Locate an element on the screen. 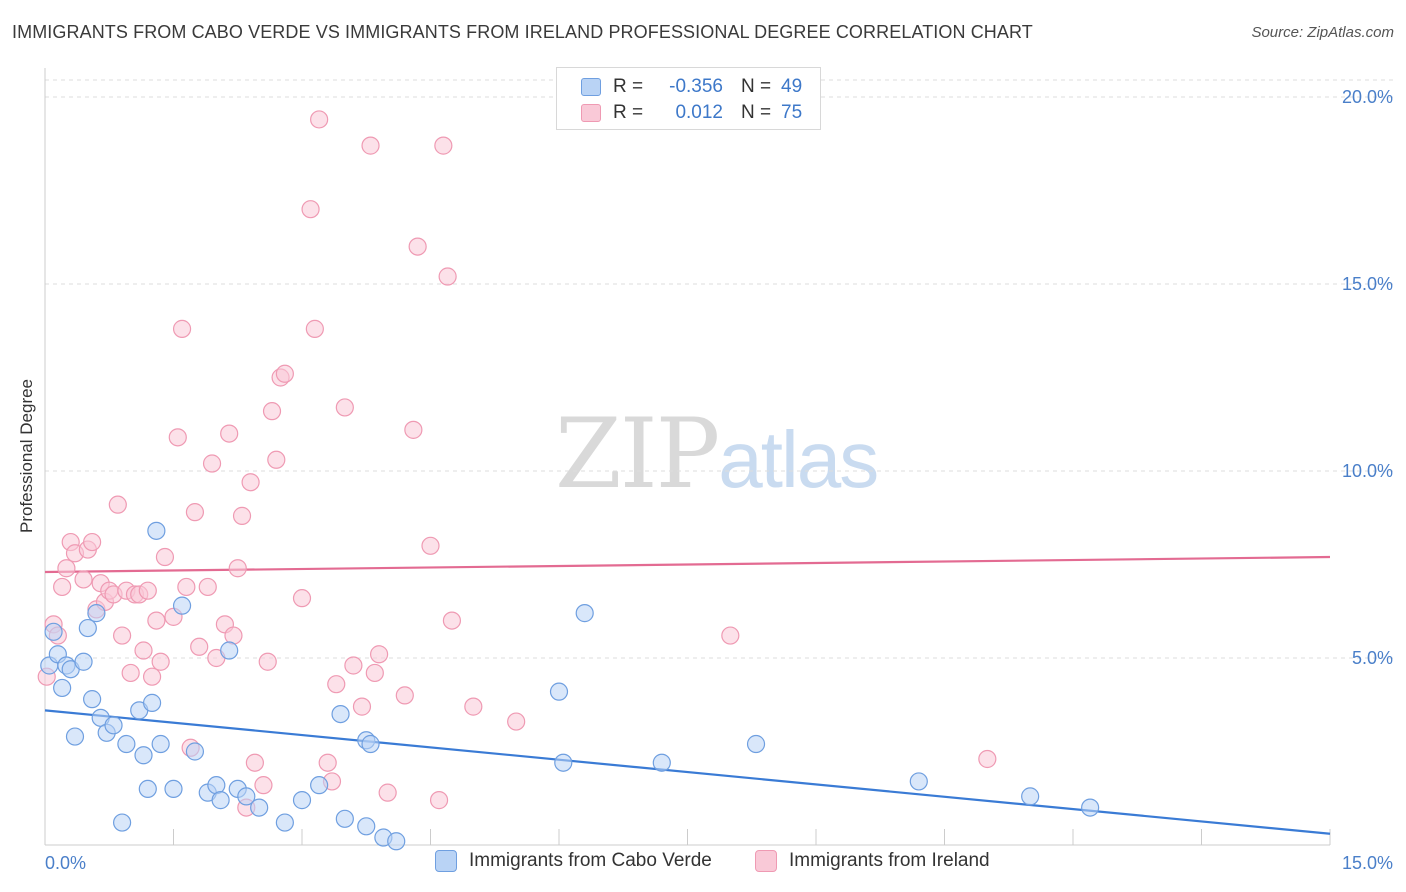  stats-row-cabo-verde: R = -0.356 N = 49 is located at coordinates (691, 87).